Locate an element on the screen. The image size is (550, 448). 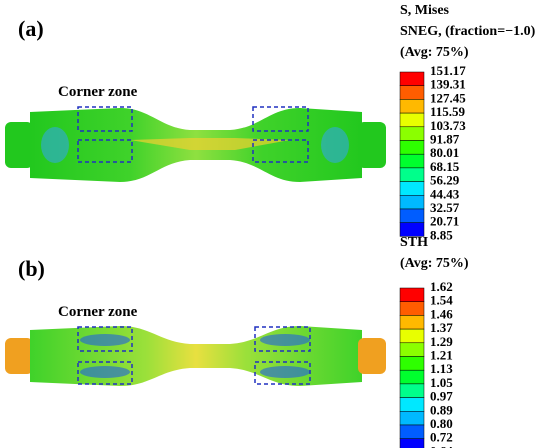
legend-value: 1.29 is located at coordinates (441, 341).